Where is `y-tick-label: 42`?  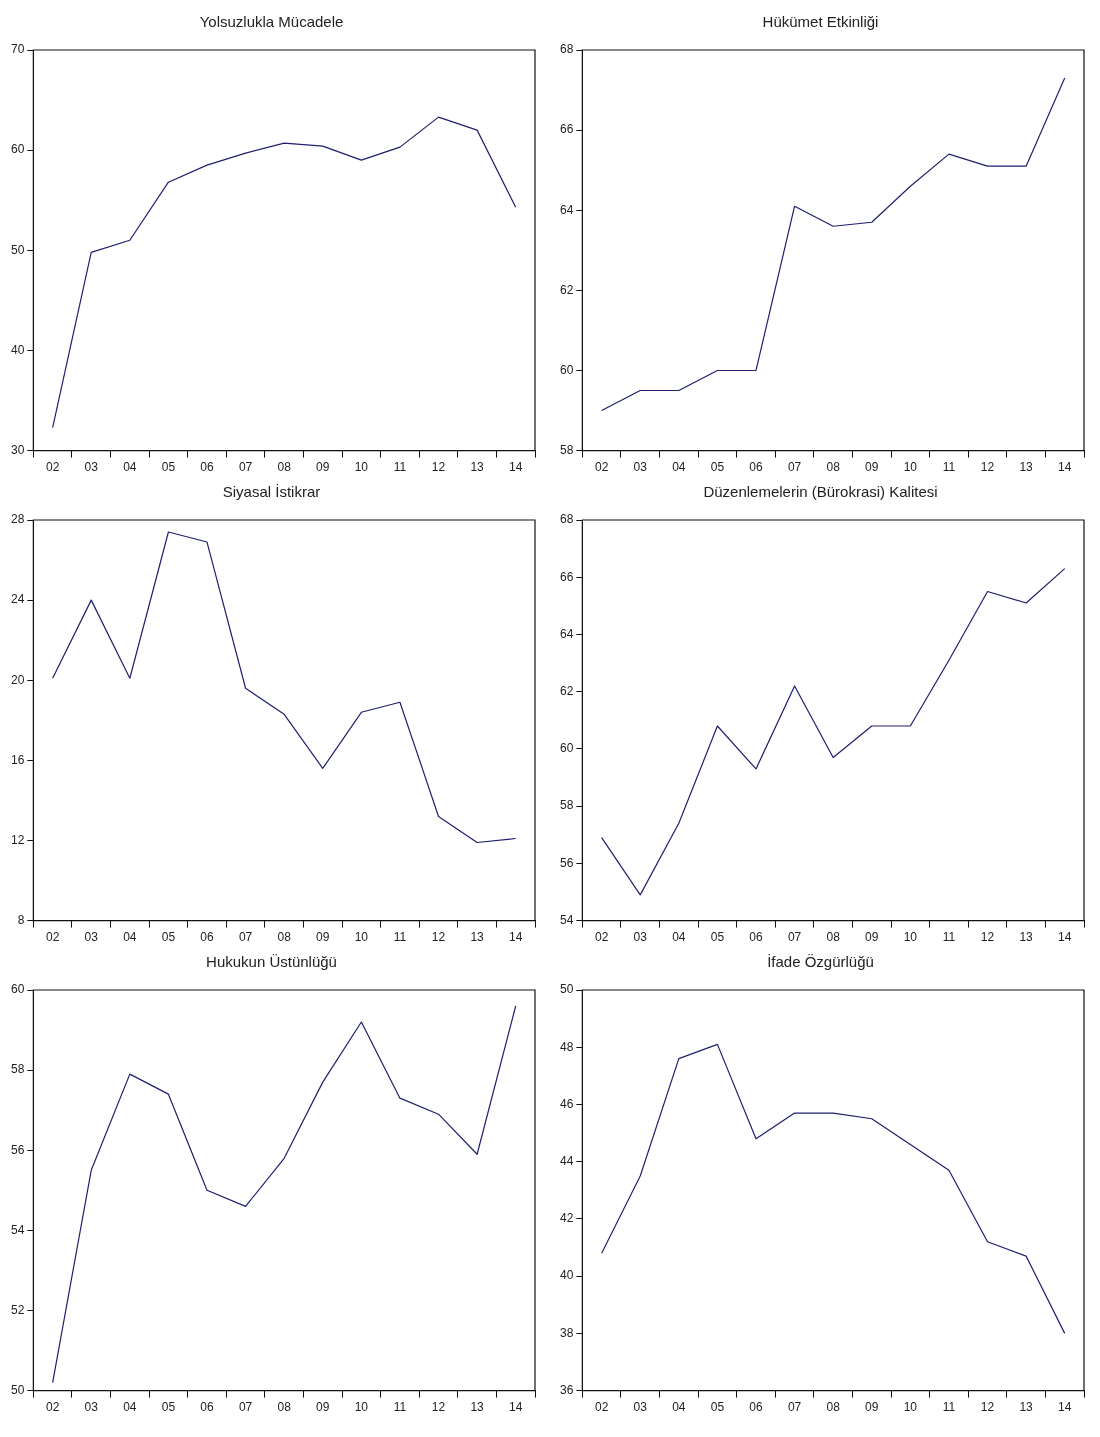
y-tick-label: 42 is located at coordinates (566, 1218).